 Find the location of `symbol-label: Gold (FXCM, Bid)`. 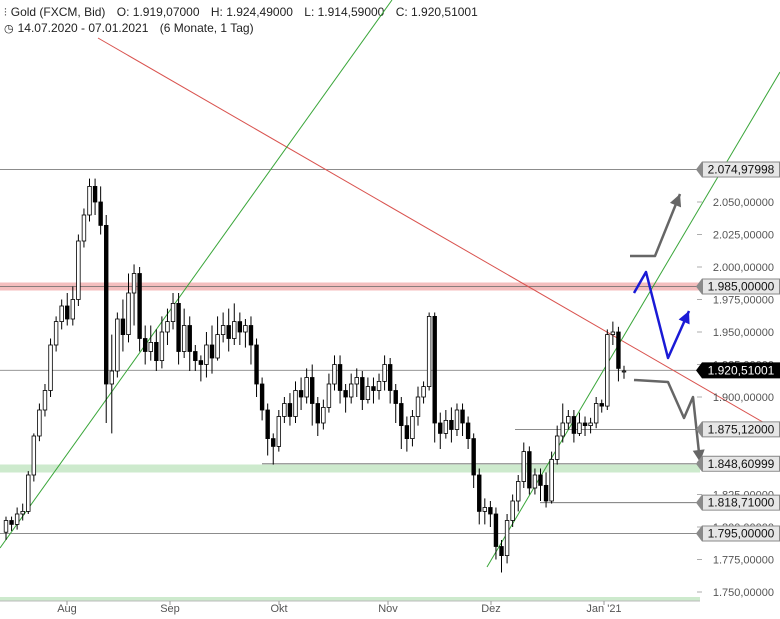

symbol-label: Gold (FXCM, Bid) is located at coordinates (58, 12).